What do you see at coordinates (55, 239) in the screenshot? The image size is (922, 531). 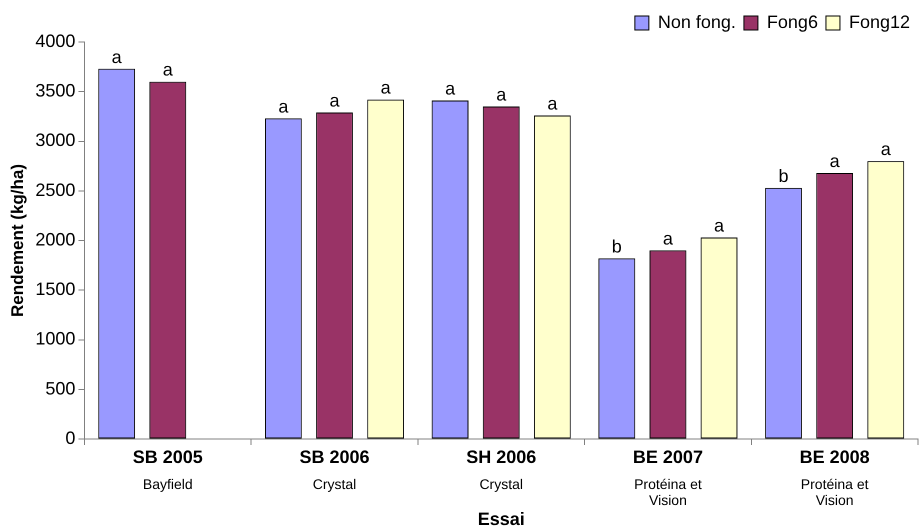 I see `y-tick-label: 2000` at bounding box center [55, 239].